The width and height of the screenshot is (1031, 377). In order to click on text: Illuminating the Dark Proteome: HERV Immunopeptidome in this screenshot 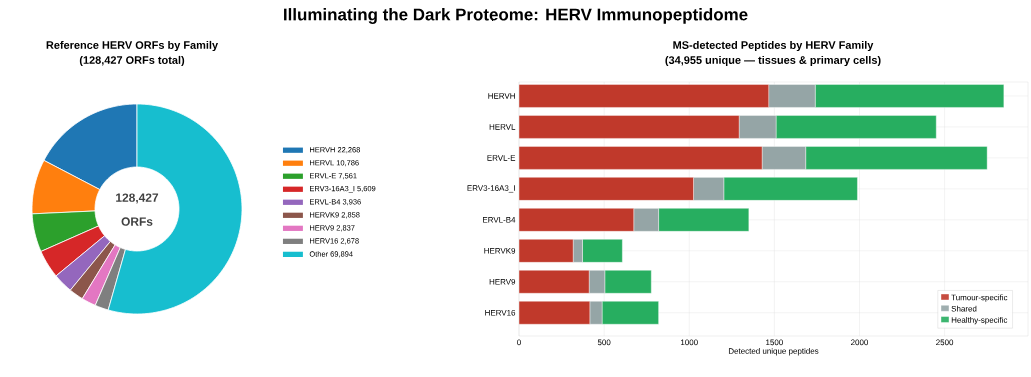, I will do `click(516, 16)`.